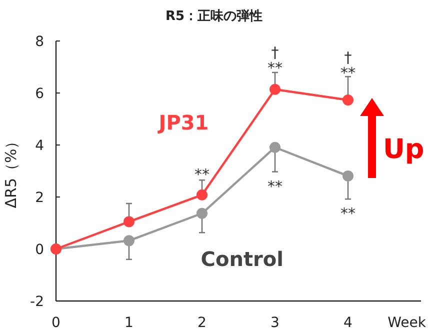 The width and height of the screenshot is (428, 334). I want to click on y-tick-label: 4, so click(39, 146).